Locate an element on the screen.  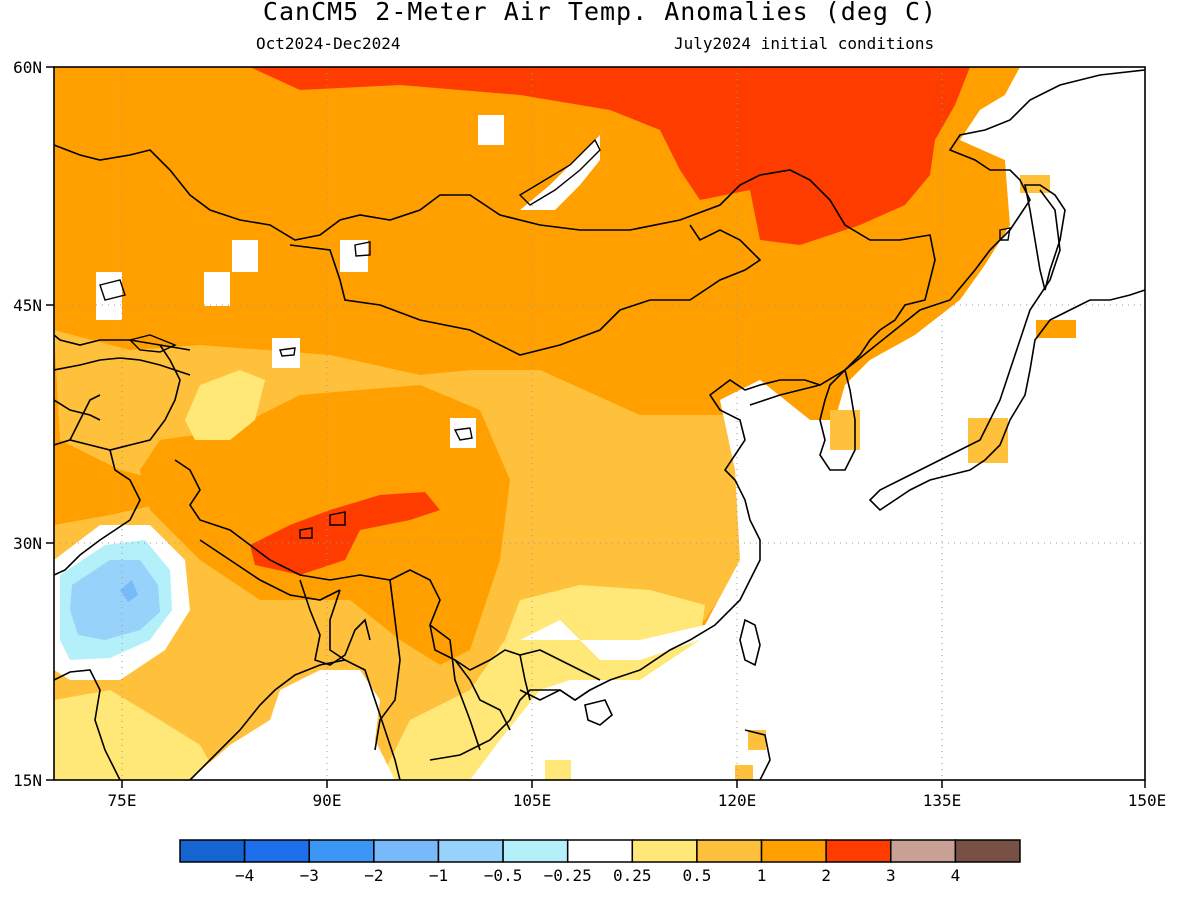
anomaly-region-neg-0.5-to-neg-1 is located at coordinates (115, 600).